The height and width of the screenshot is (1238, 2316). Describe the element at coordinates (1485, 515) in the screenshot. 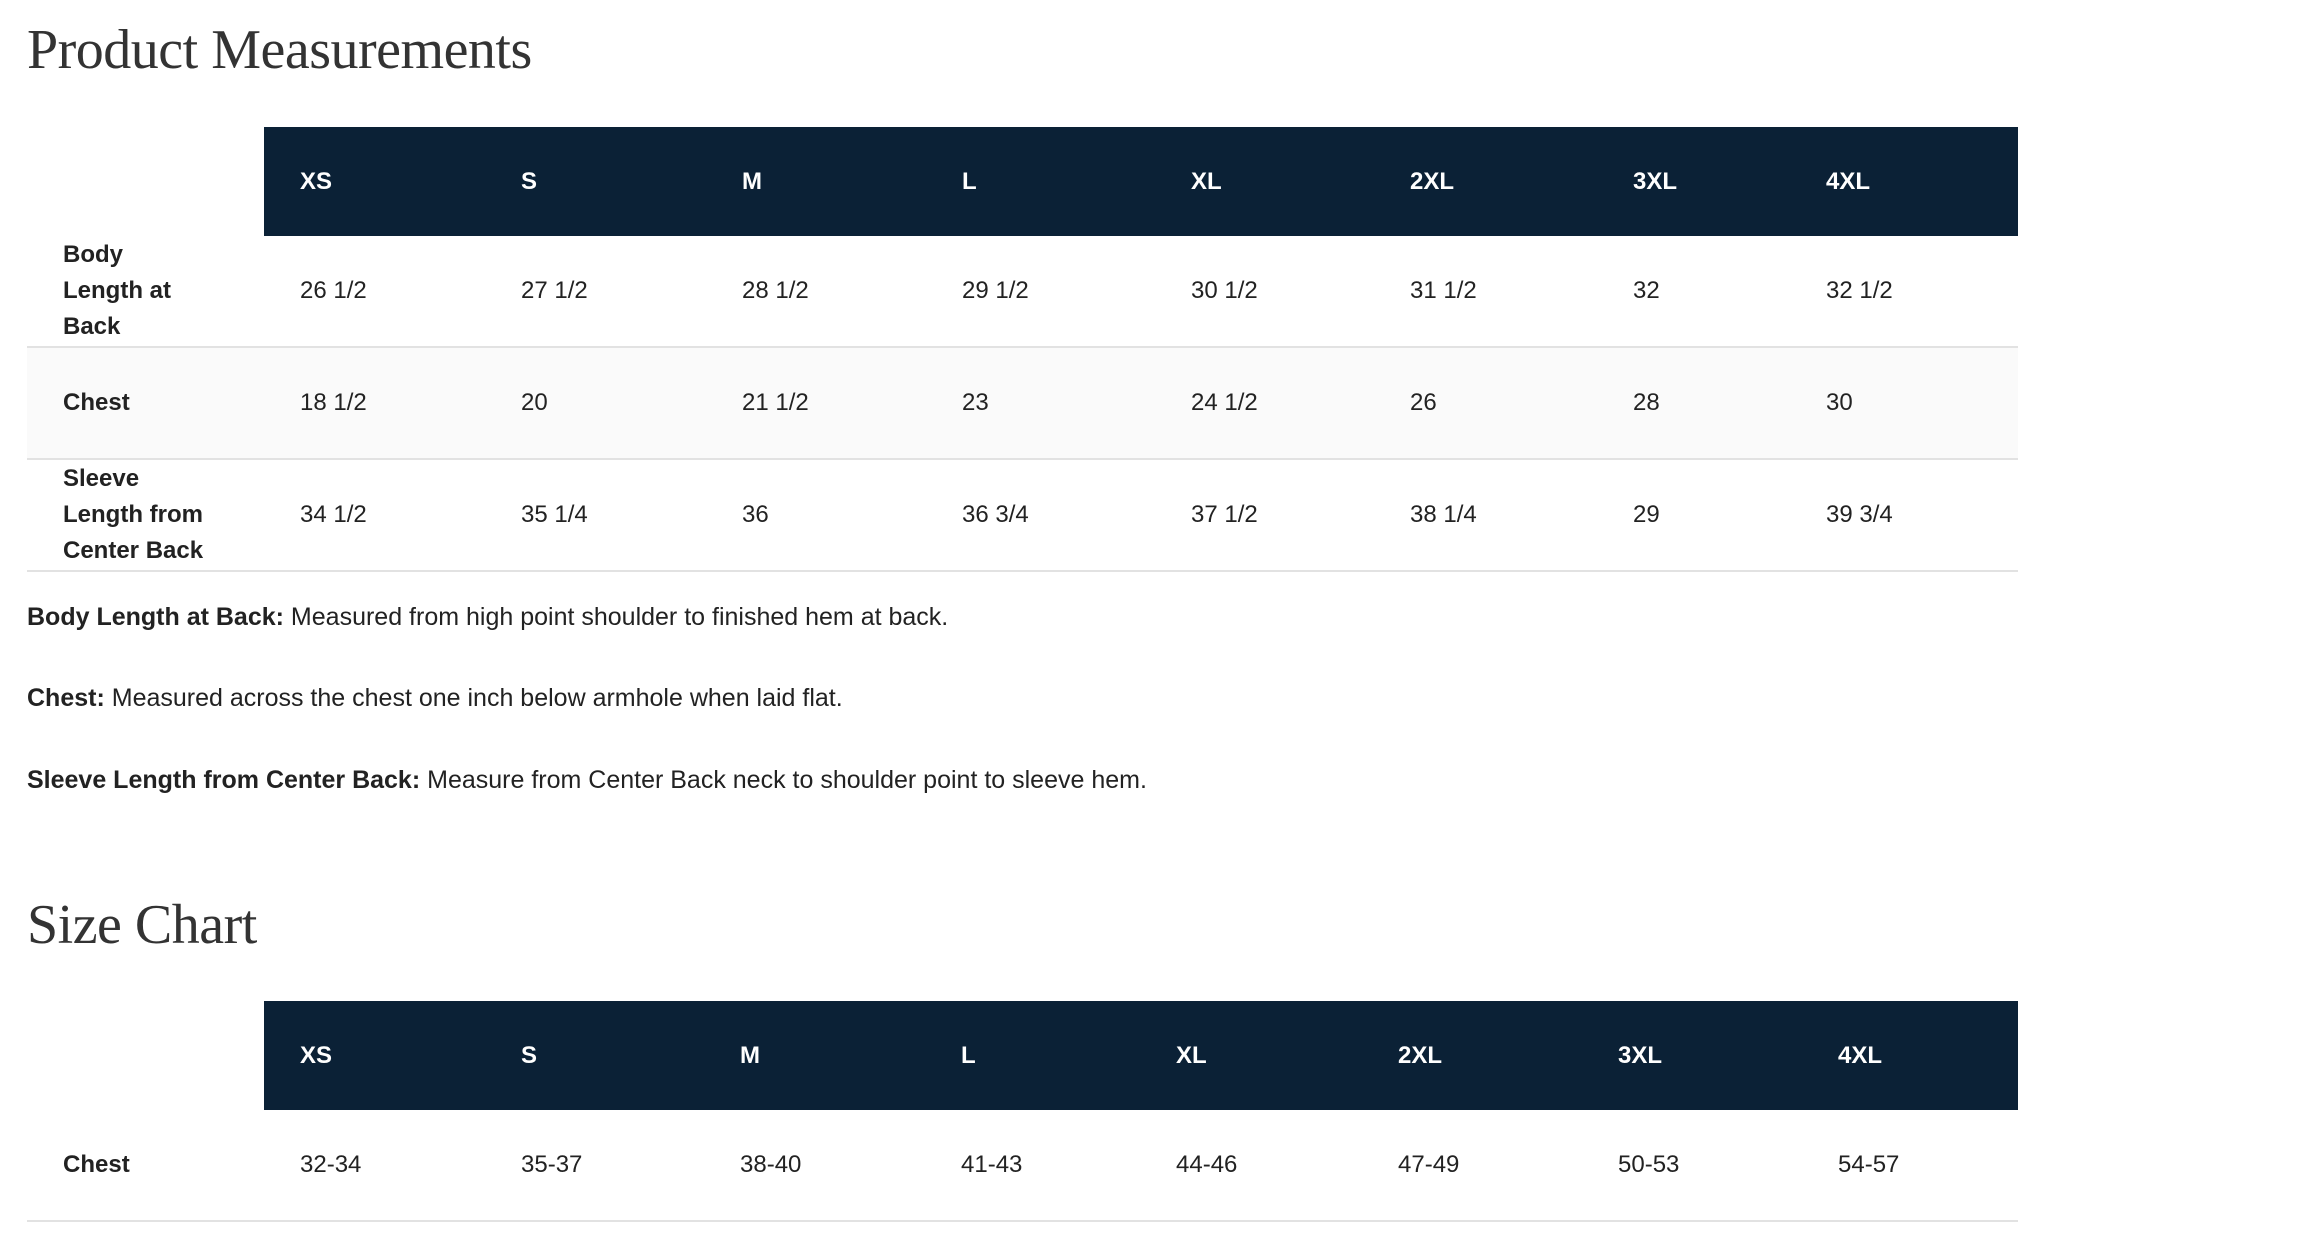

I see `table-cell: 38 1/4` at that location.